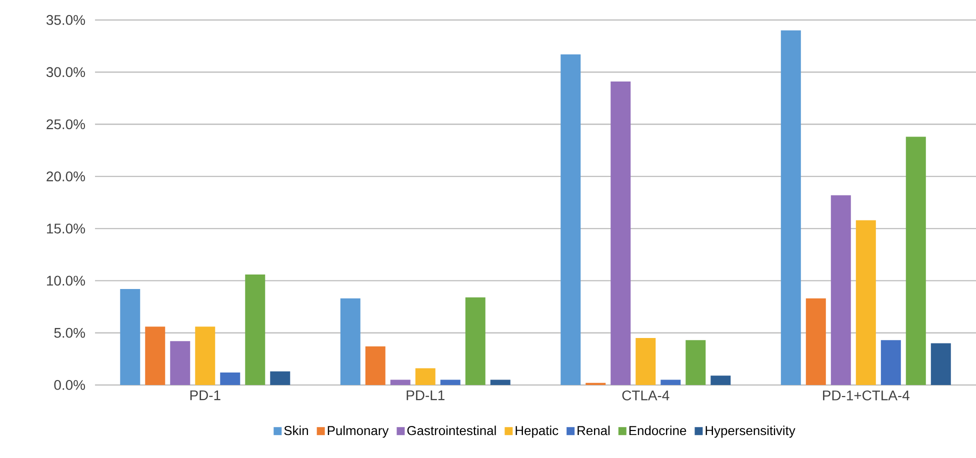 This screenshot has width=976, height=458. What do you see at coordinates (537, 432) in the screenshot?
I see `legend-label: Hepatic` at bounding box center [537, 432].